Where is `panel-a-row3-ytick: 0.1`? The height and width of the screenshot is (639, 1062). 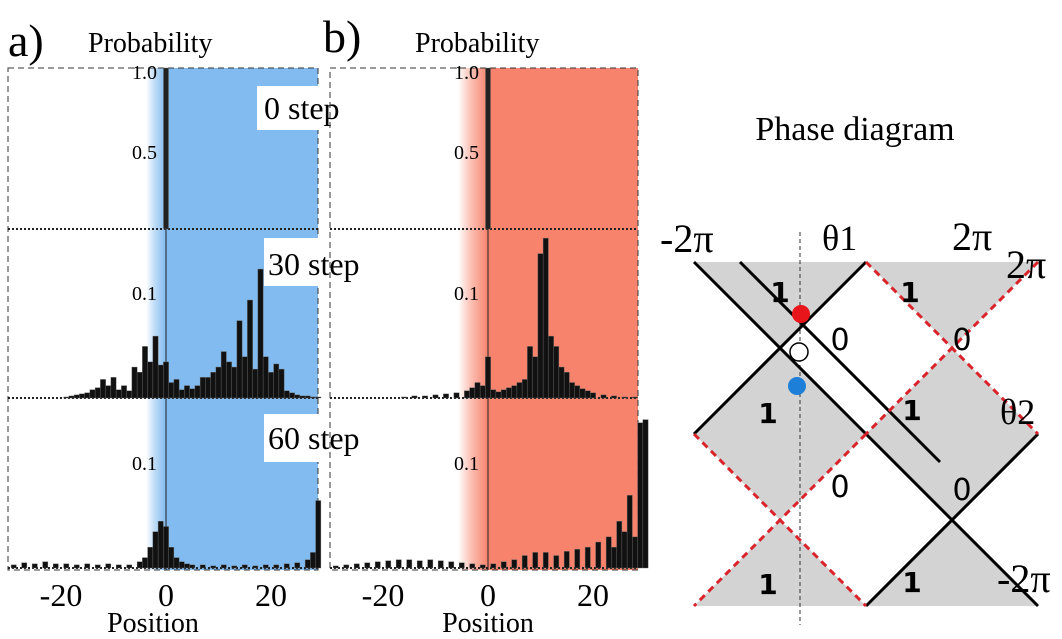
panel-a-row3-ytick: 0.1 is located at coordinates (144, 464).